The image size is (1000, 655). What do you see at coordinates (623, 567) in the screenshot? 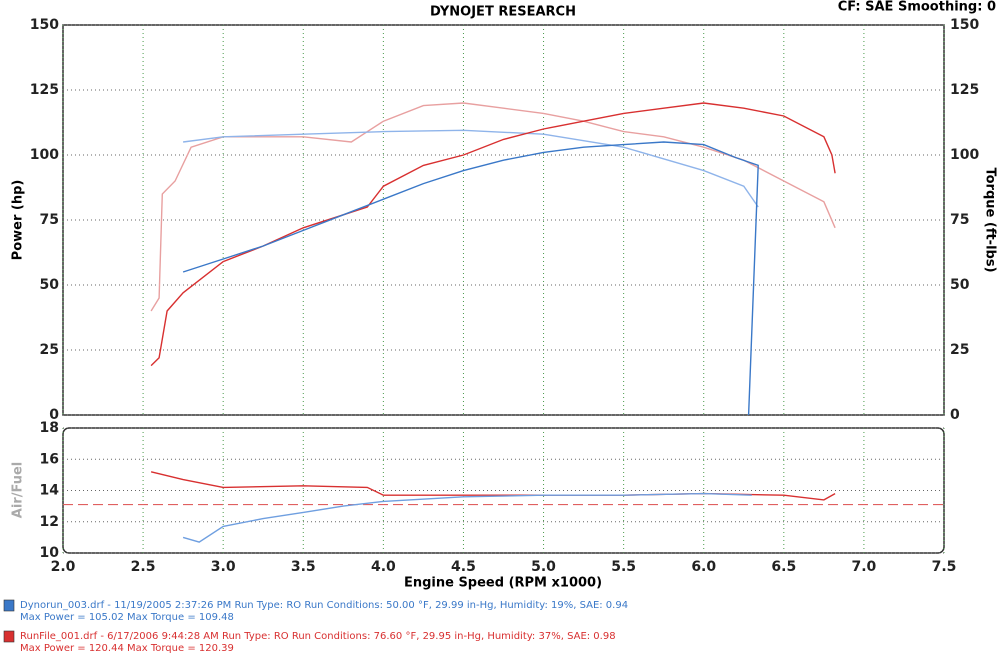
I see `x-tick-label: 5.5` at bounding box center [623, 567].